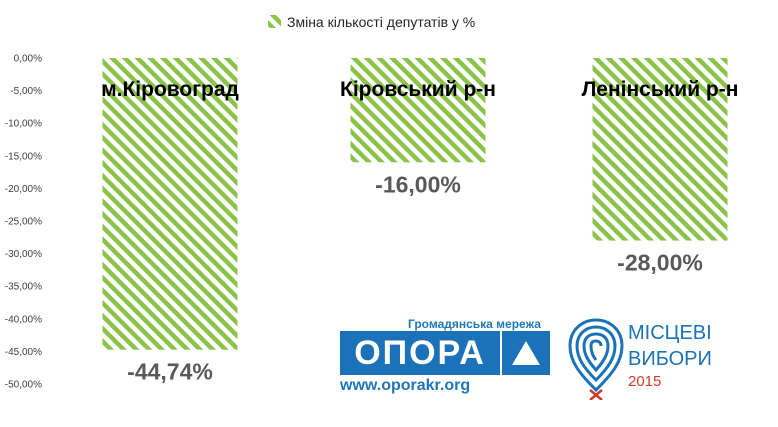  I want to click on local-elections-logo: МІСЦЕВІ ВИБОРИ 2015, so click(646, 358).